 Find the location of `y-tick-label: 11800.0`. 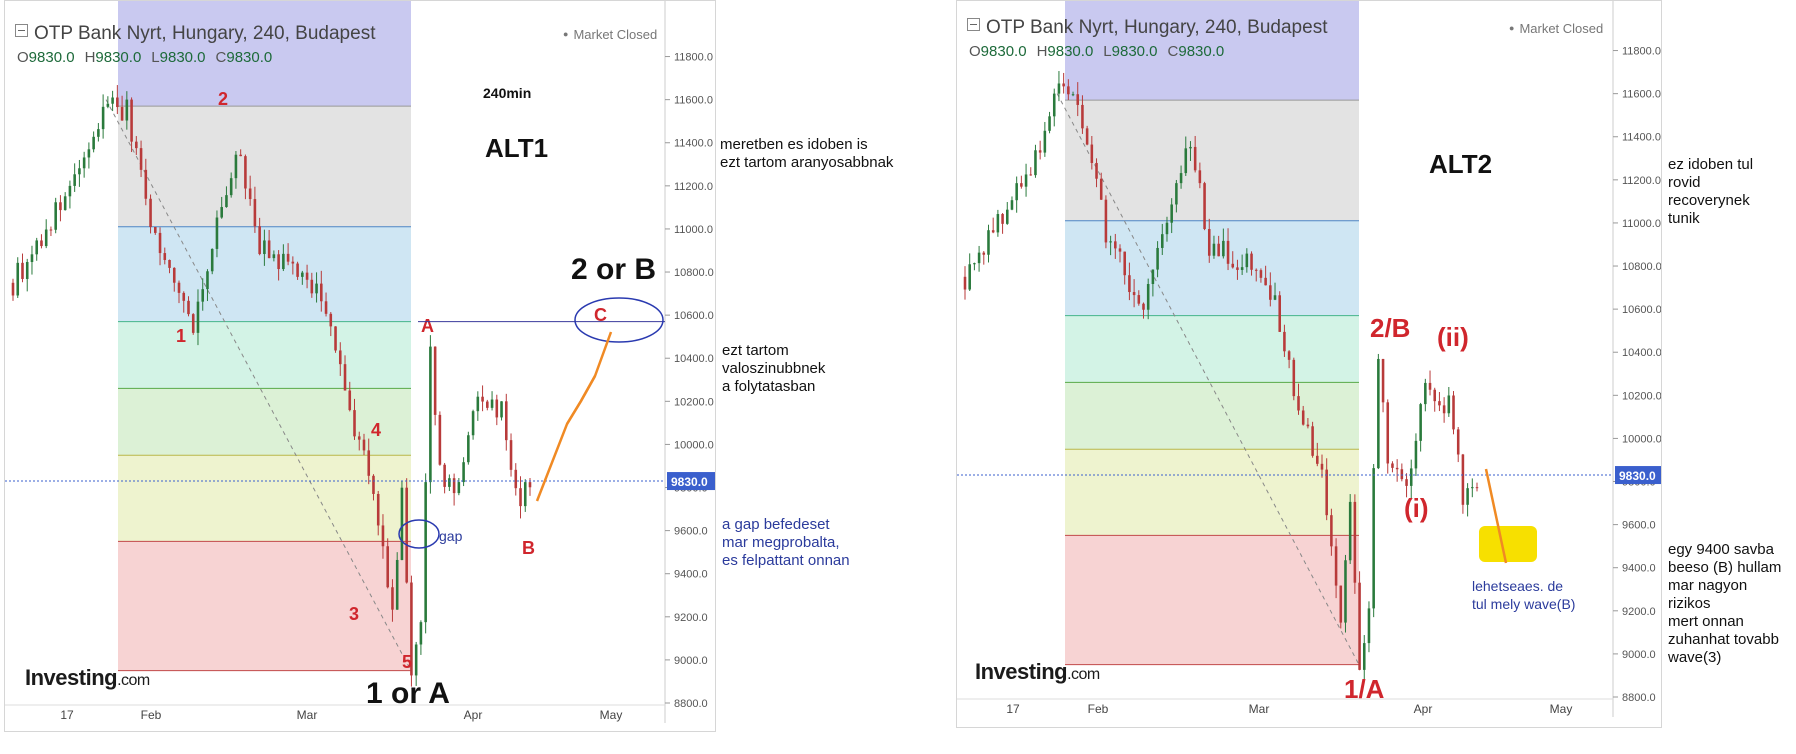

y-tick-label: 11800.0 is located at coordinates (1641, 52).